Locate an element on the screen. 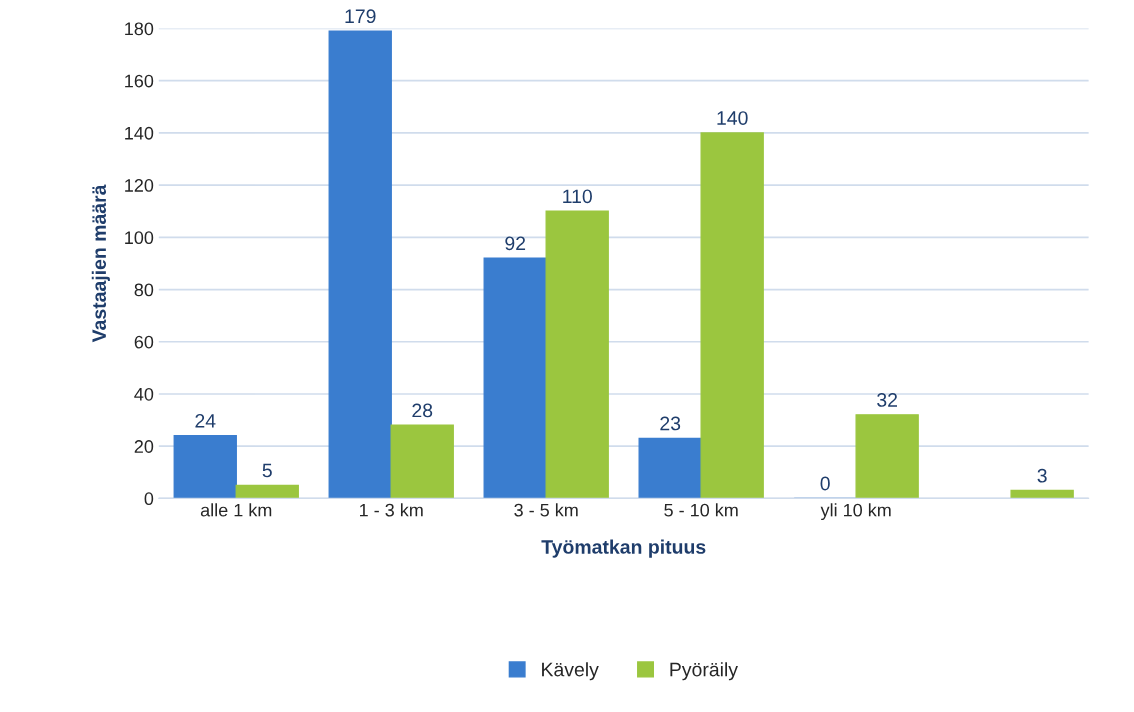  y-tick-label: 40 is located at coordinates (144, 394).